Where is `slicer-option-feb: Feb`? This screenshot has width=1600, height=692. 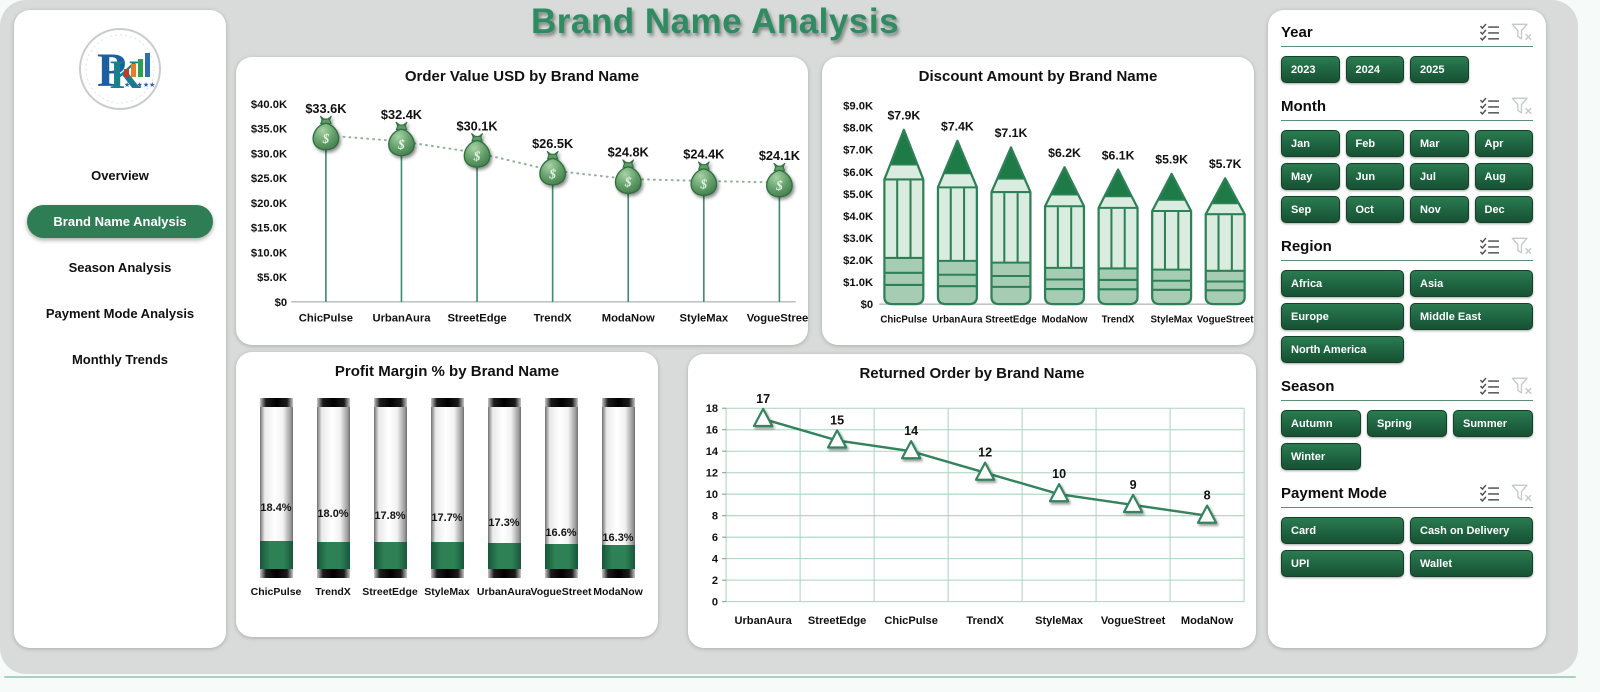 slicer-option-feb: Feb is located at coordinates (1374, 143).